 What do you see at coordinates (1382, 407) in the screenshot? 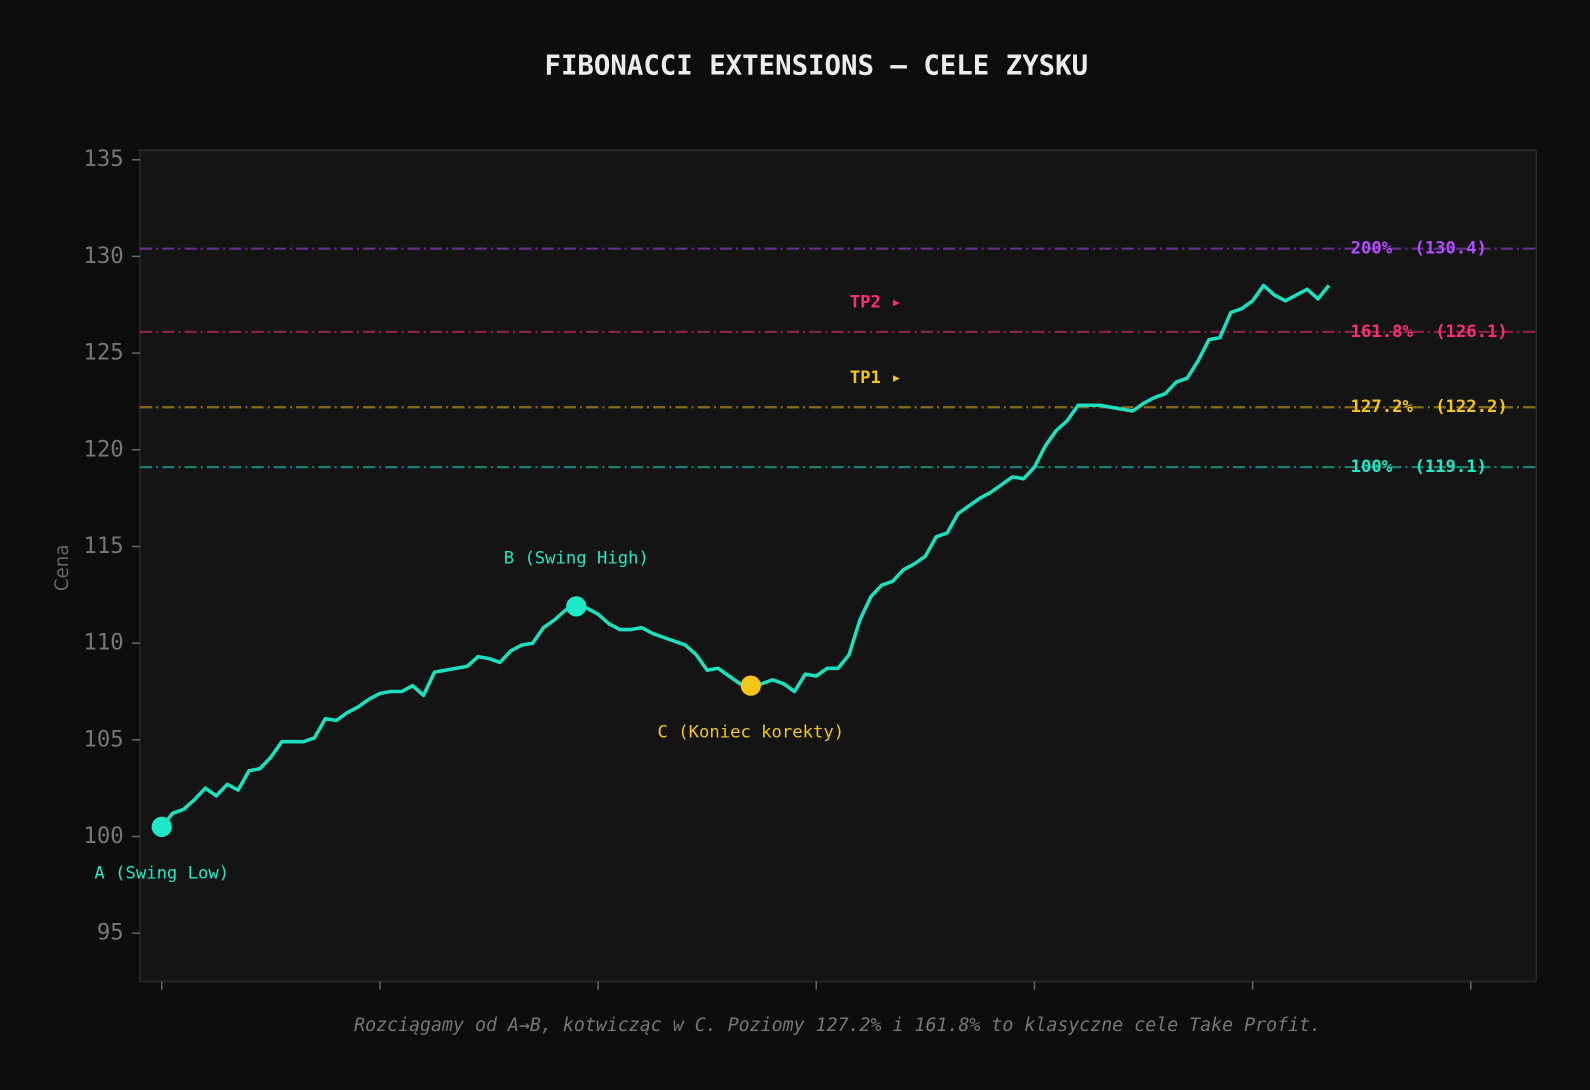
I see `fib-level-name: 127.2%` at bounding box center [1382, 407].